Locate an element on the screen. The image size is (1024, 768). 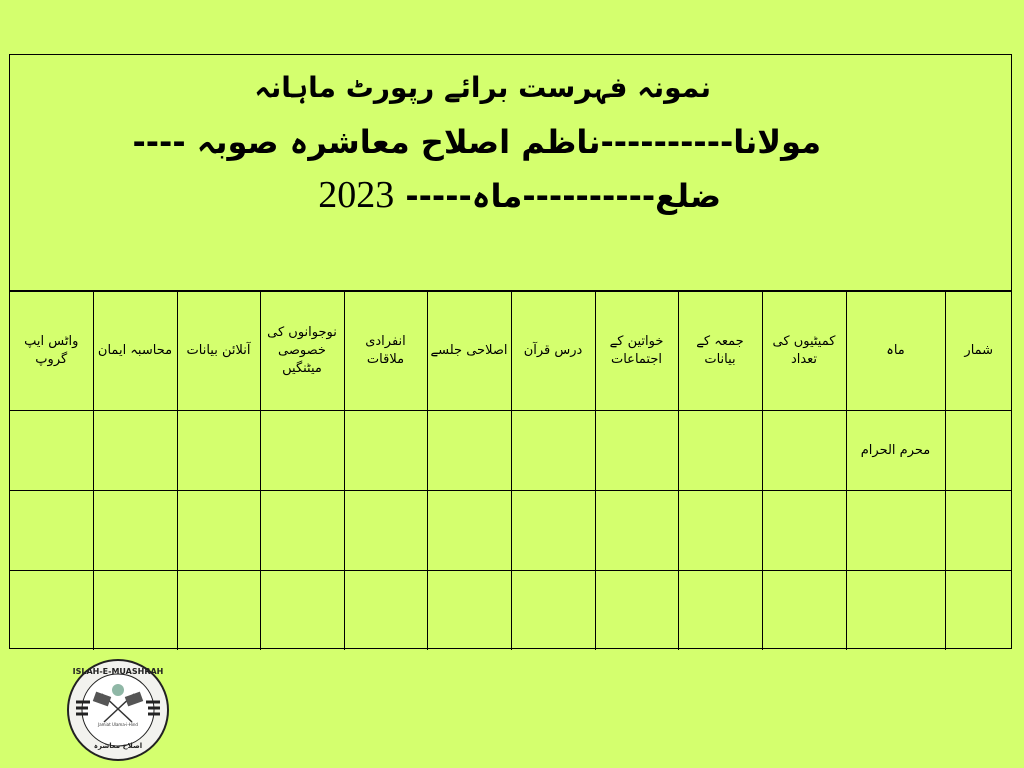
district-month-text: ضلع----------ماہ----- is located at coordinates (563, 196).